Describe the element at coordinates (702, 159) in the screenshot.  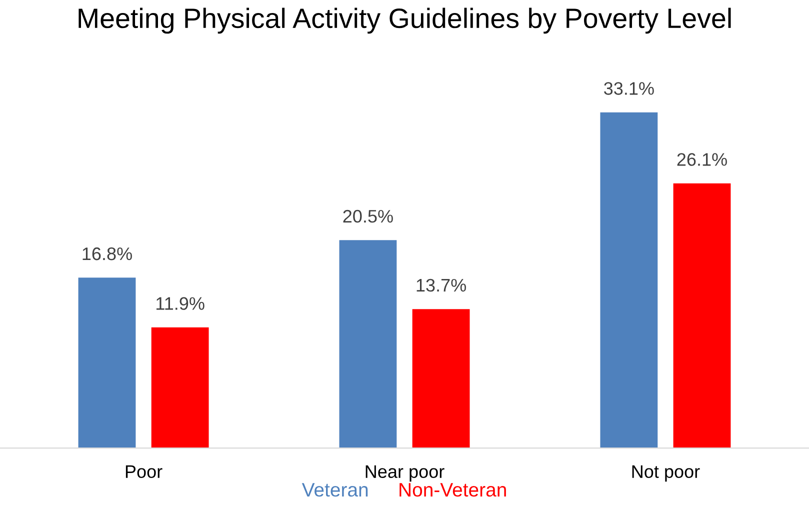
I see `data-label: 26.1%` at that location.